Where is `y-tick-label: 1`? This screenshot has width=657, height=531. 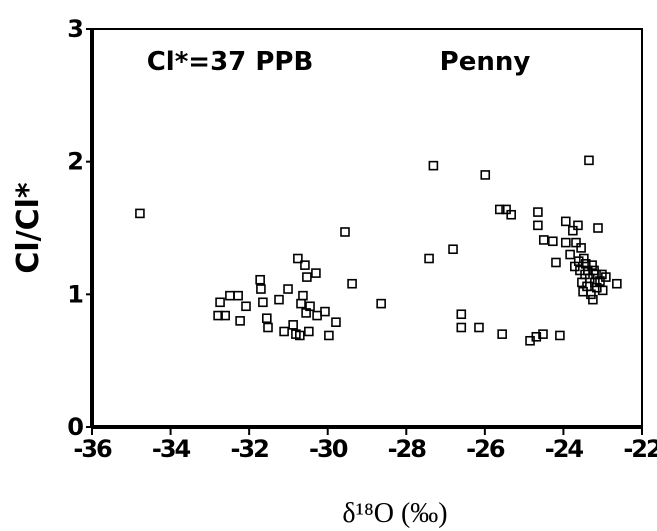
y-tick-label: 1 is located at coordinates (75, 294).